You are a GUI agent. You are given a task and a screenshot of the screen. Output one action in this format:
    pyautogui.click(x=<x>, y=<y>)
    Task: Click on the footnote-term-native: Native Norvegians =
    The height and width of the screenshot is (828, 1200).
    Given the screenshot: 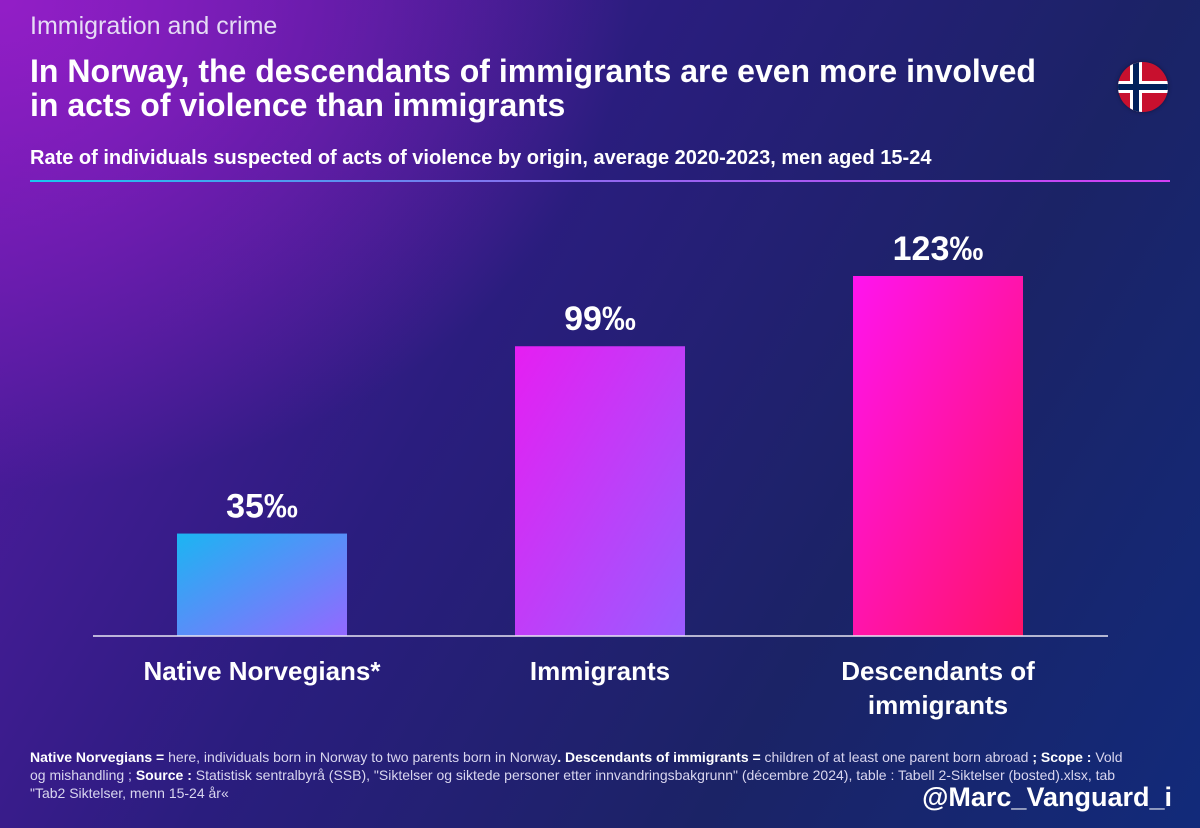 What is the action you would take?
    pyautogui.click(x=97, y=757)
    